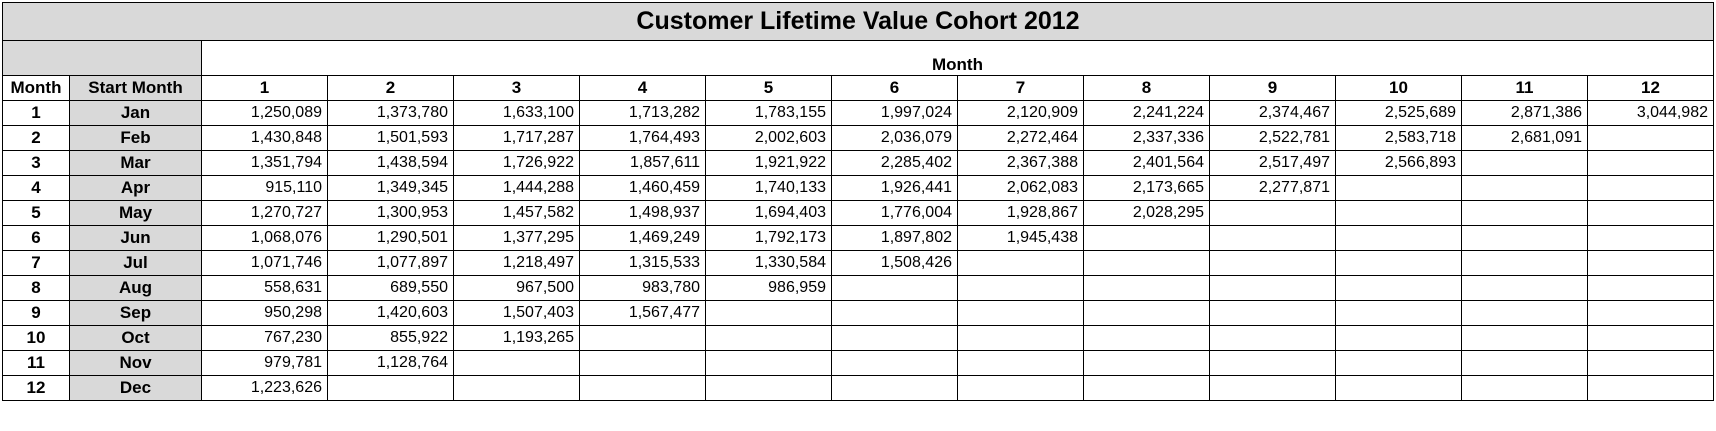 This screenshot has height=431, width=1716. Describe the element at coordinates (1650, 88) in the screenshot. I see `month-column-header: 12` at that location.